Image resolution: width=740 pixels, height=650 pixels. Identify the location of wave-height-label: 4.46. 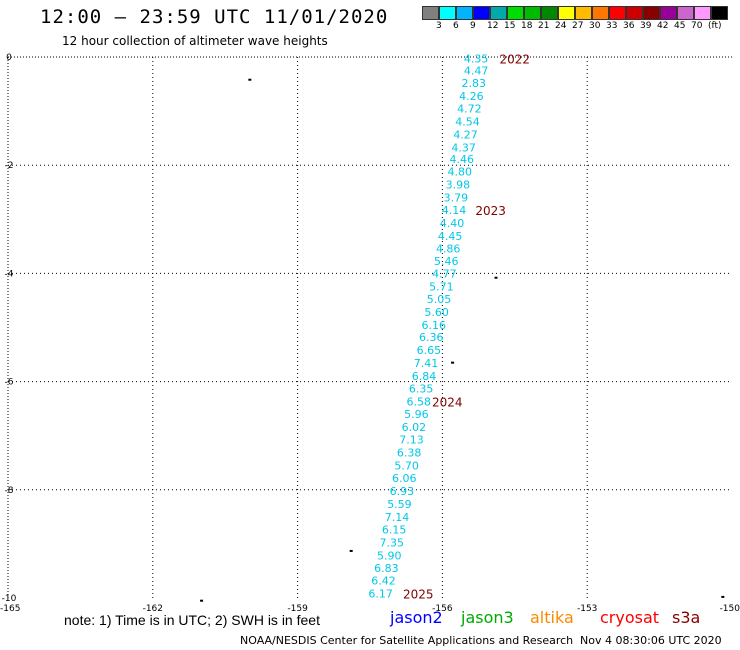
(461, 159).